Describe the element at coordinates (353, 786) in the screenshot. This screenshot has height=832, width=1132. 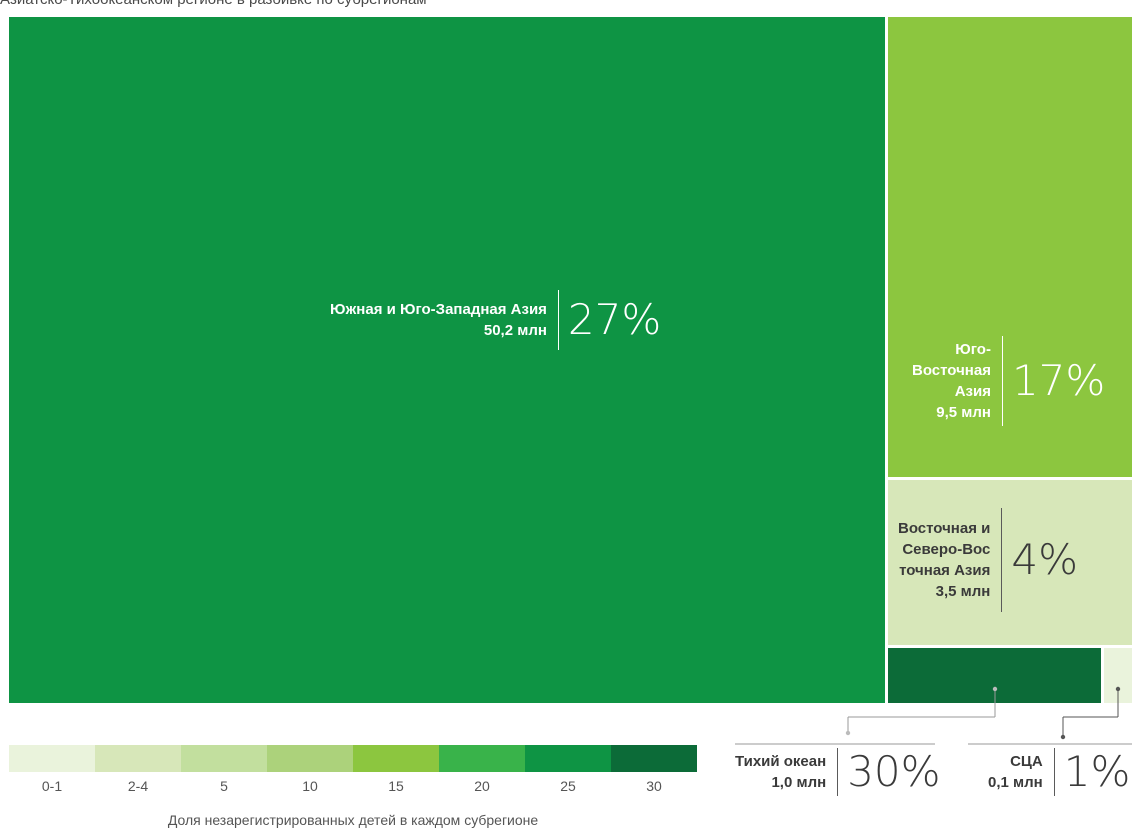
I see `legend-tick-labels: 0-1 2-4 5 10 15 20 25 30` at that location.